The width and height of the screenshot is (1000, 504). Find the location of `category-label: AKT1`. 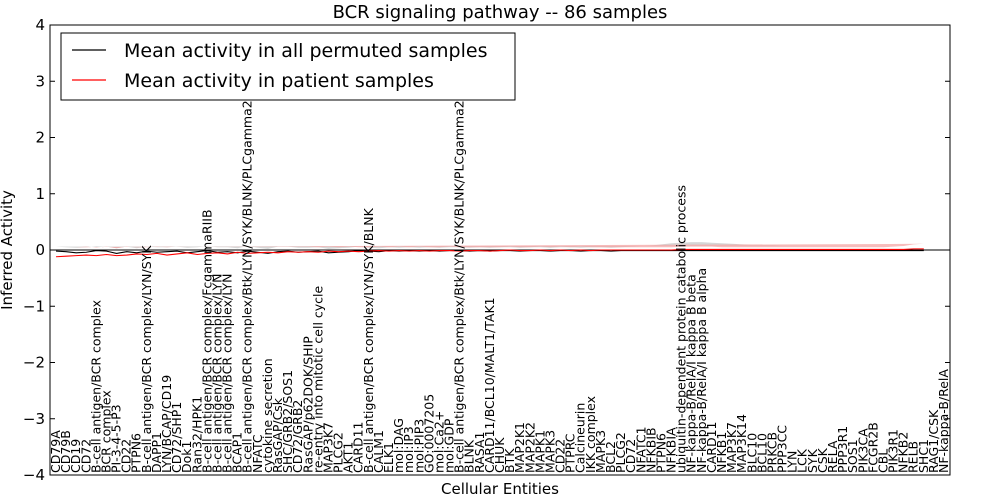

category-label: AKT1 is located at coordinates (348, 457).